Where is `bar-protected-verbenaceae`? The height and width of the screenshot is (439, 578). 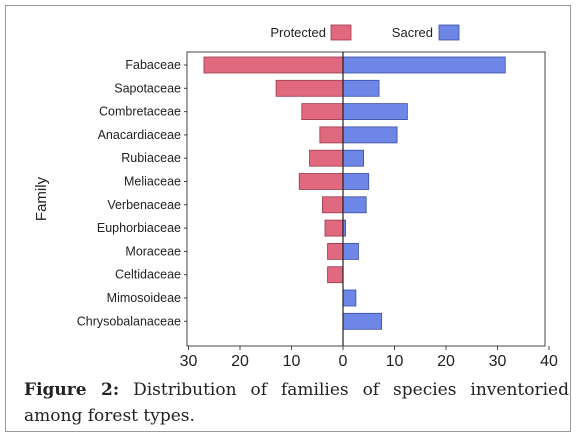
bar-protected-verbenaceae is located at coordinates (332, 205).